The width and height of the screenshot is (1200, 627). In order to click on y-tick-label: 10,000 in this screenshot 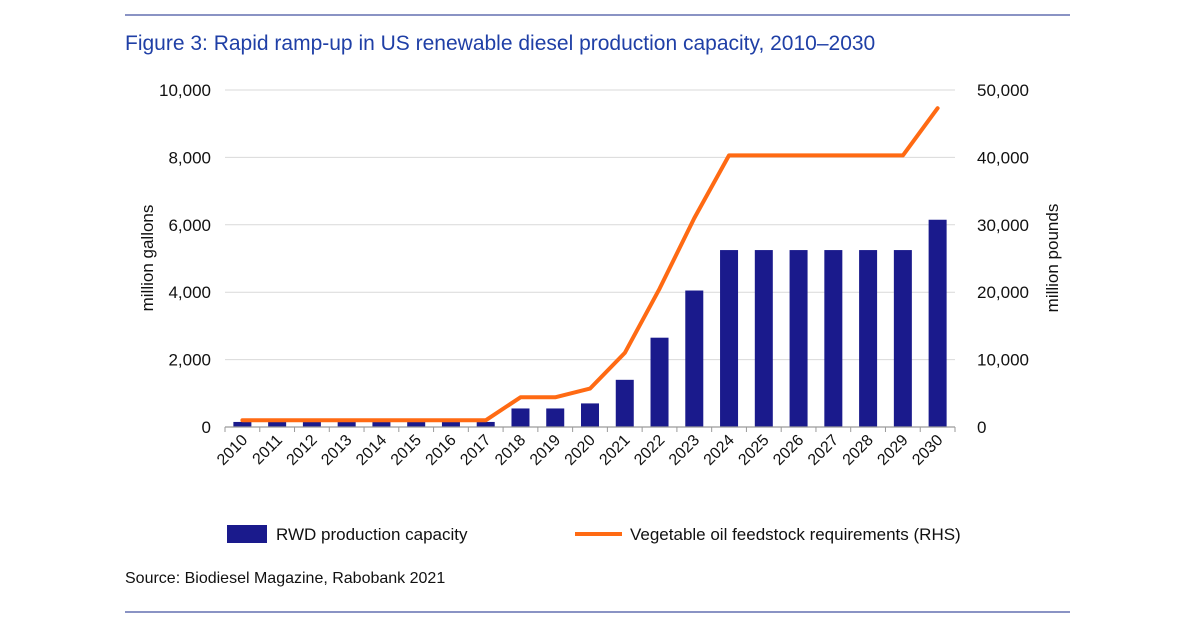, I will do `click(185, 90)`.